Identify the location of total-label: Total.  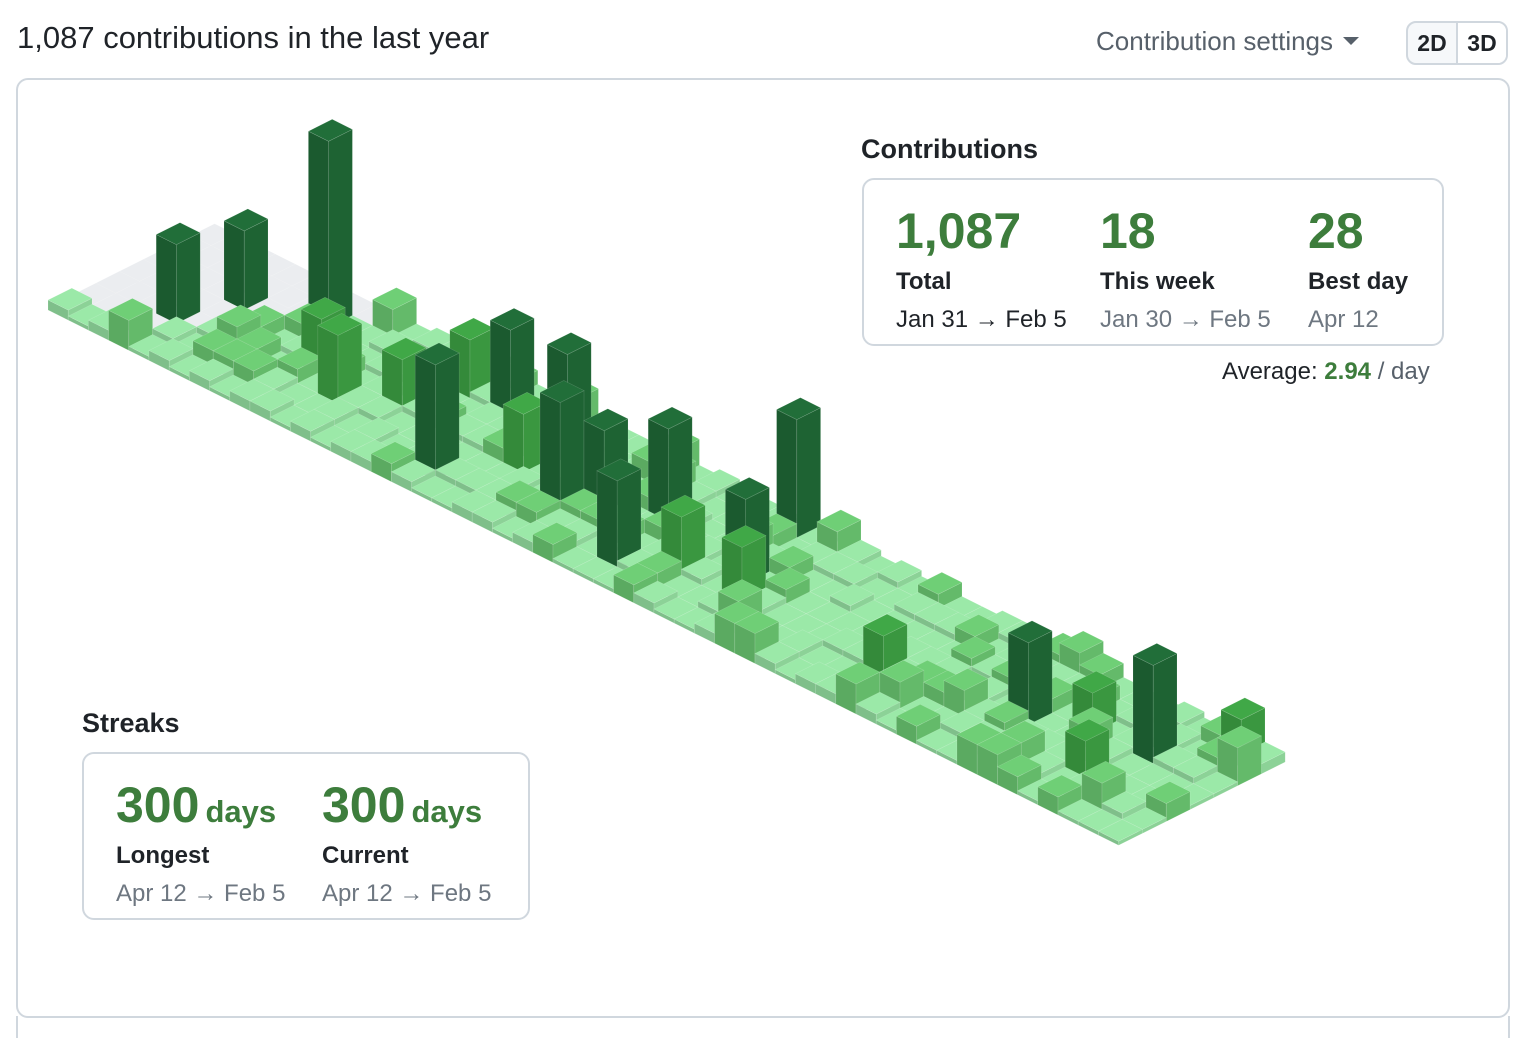
(924, 281).